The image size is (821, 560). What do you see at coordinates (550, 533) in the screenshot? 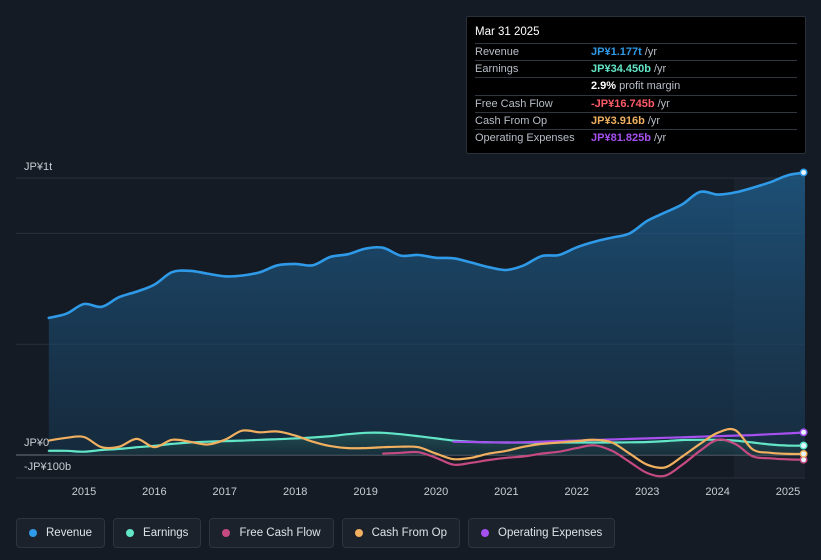
I see `legend-label: Operating Expenses` at bounding box center [550, 533].